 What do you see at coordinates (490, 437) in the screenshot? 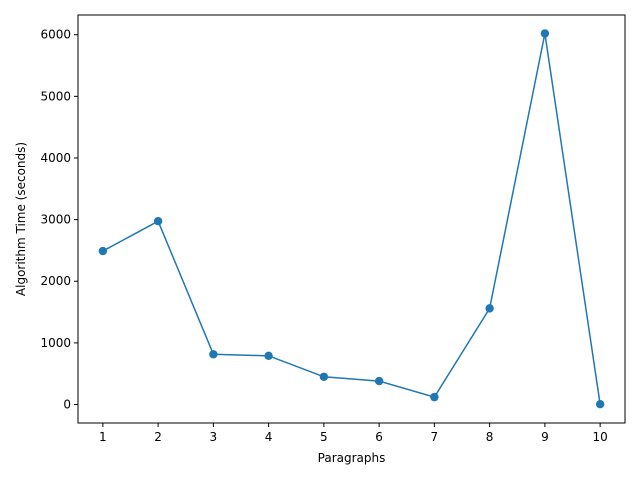
I see `x-tick-label: 8` at bounding box center [490, 437].